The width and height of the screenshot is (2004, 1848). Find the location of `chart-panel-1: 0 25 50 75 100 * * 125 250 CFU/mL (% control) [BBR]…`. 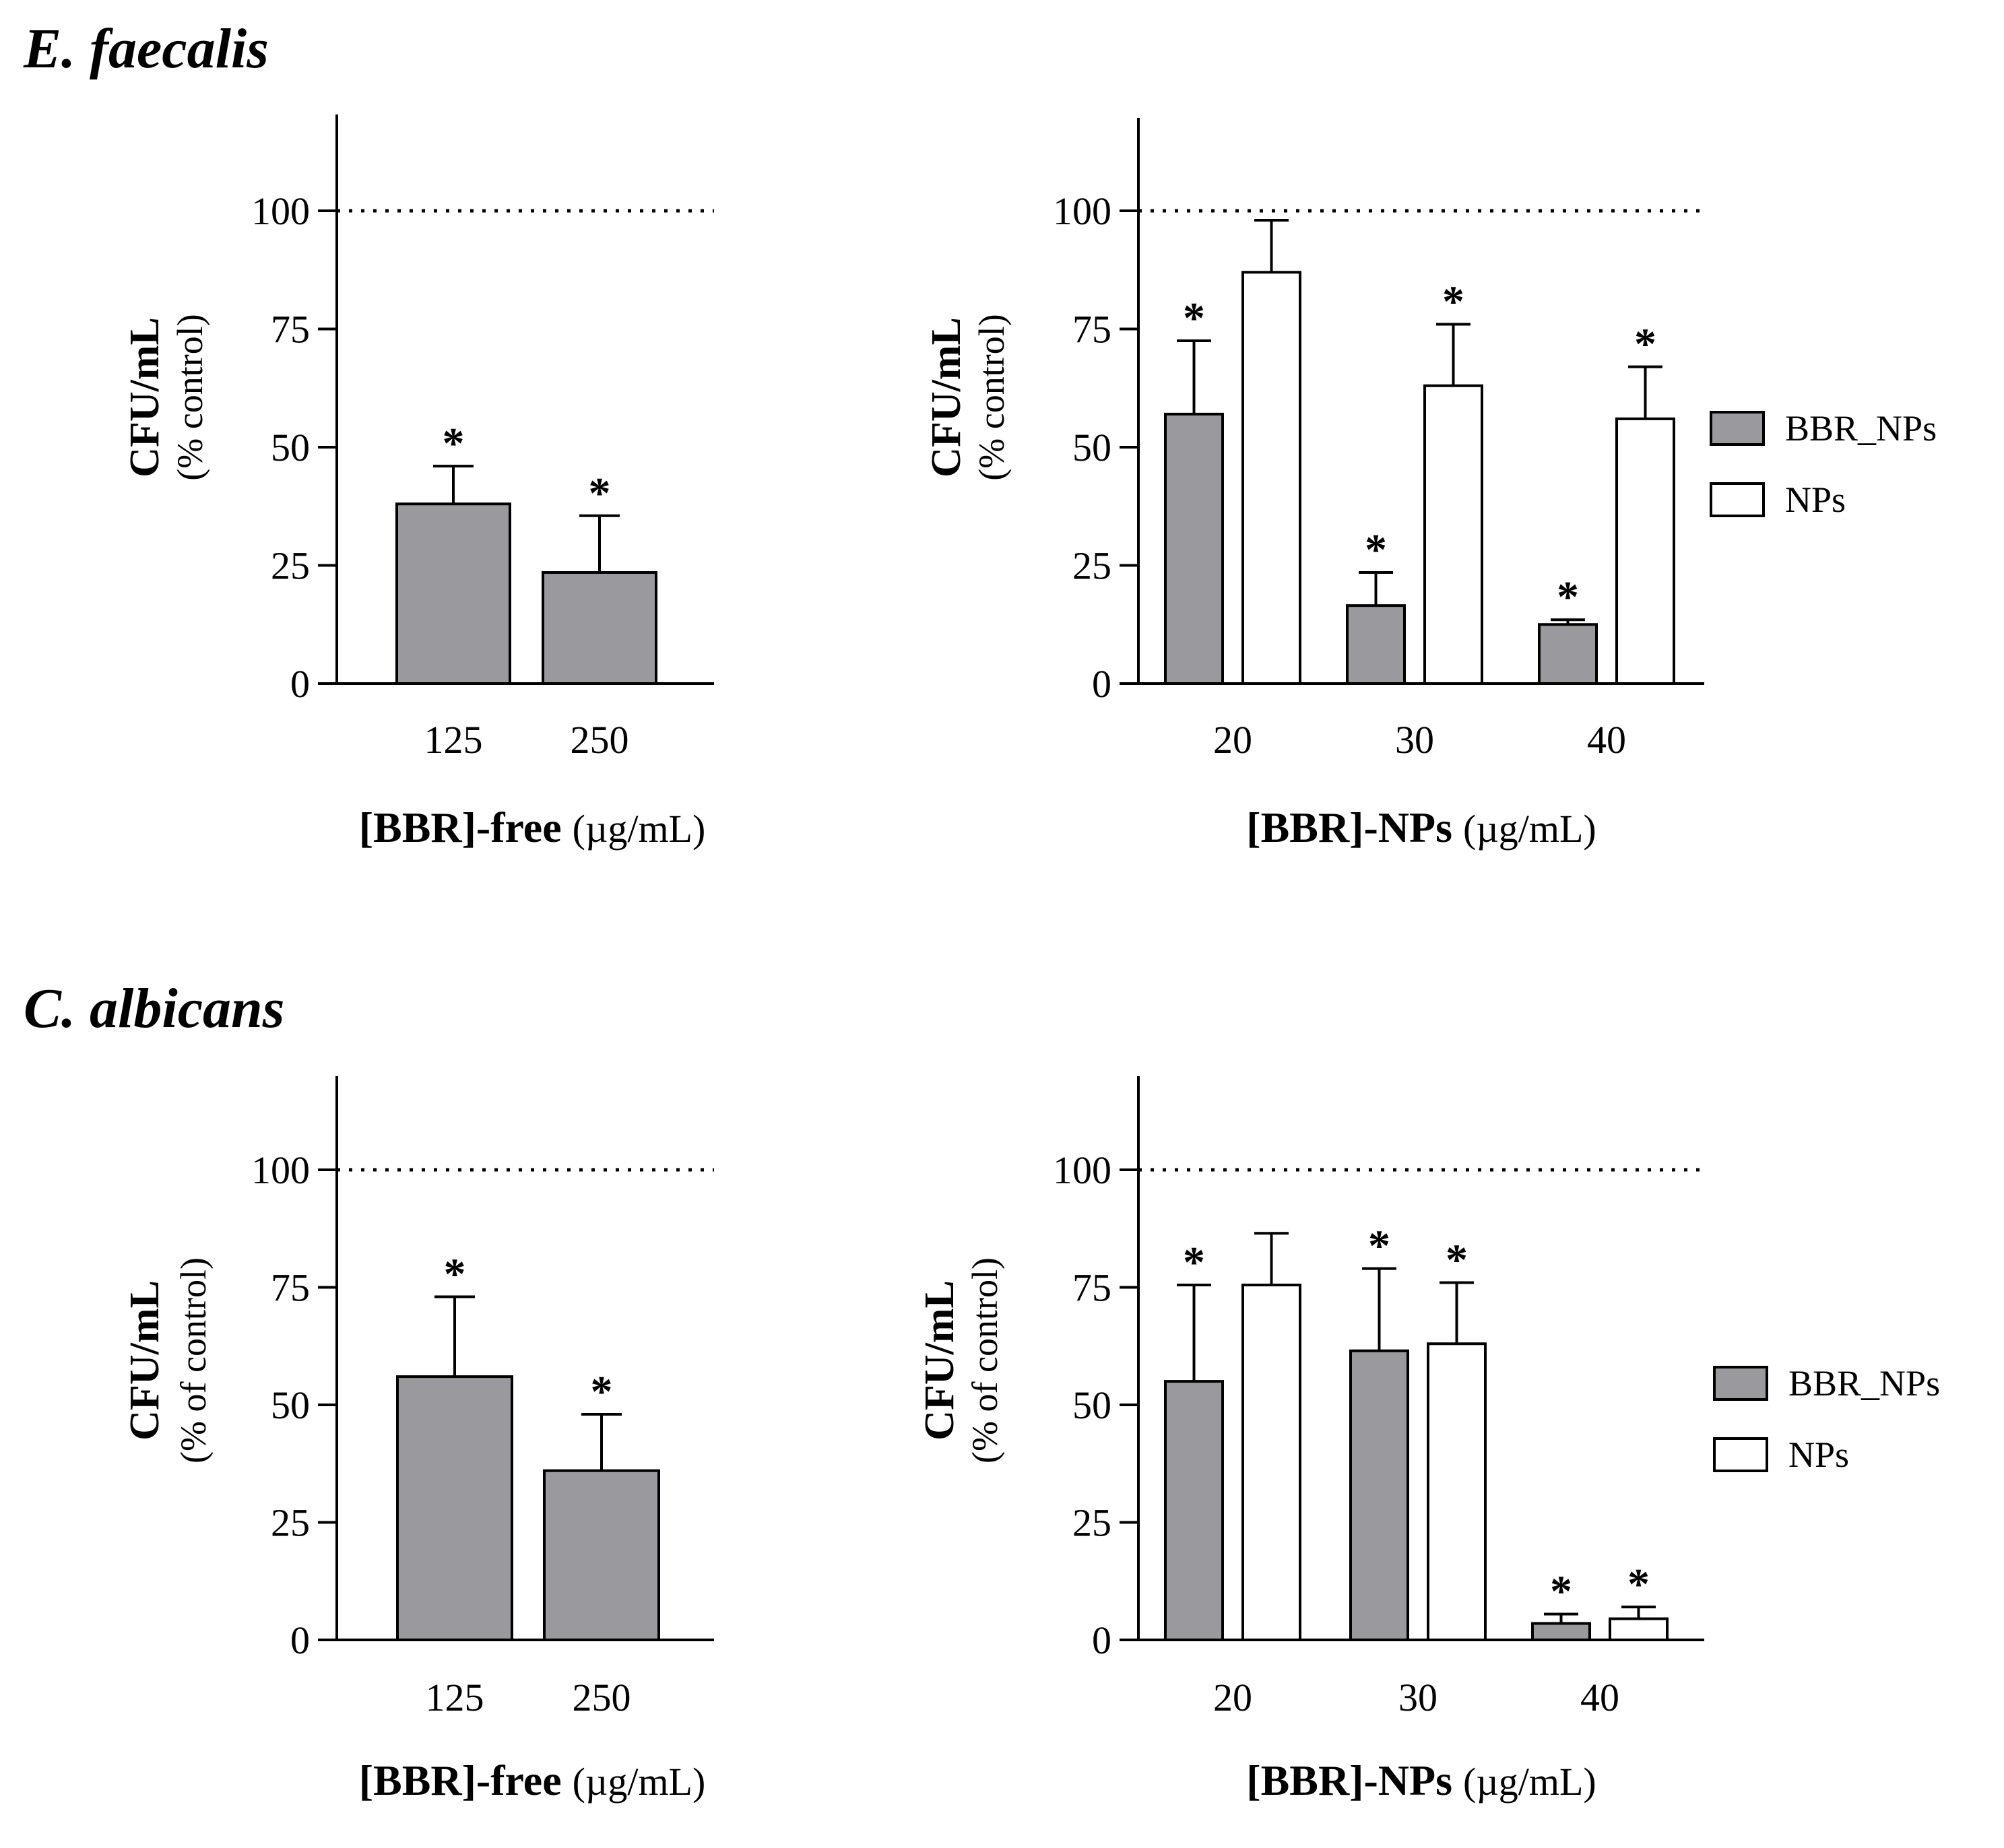

chart-panel-1: 0 25 50 75 100 * * 125 250 CFU/mL (% control) [BBR]… is located at coordinates (418, 482).